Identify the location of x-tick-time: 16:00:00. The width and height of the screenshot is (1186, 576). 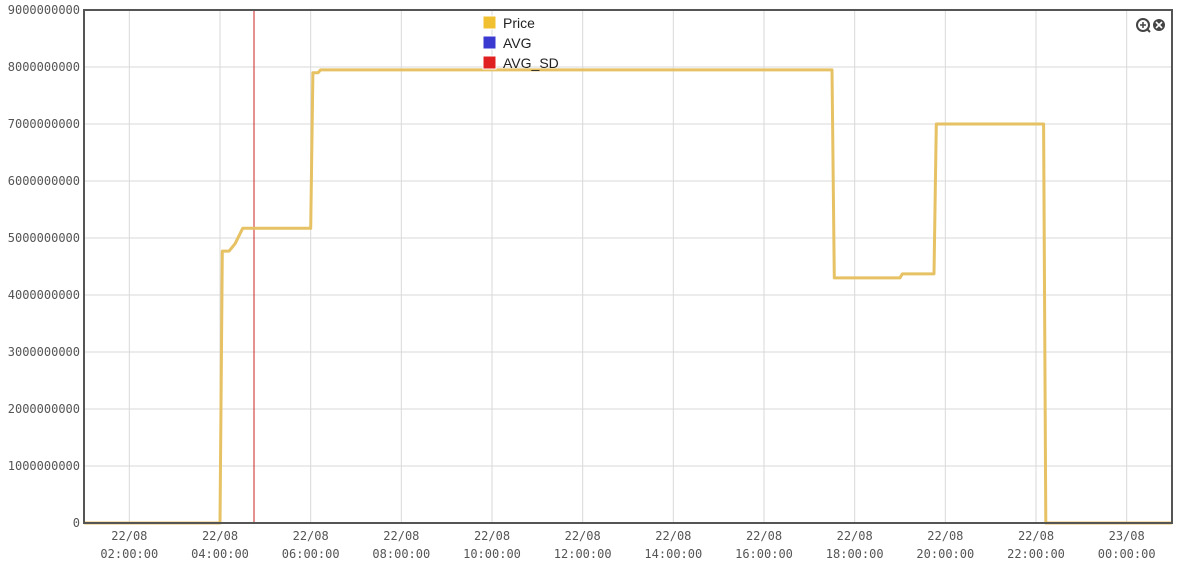
(764, 554).